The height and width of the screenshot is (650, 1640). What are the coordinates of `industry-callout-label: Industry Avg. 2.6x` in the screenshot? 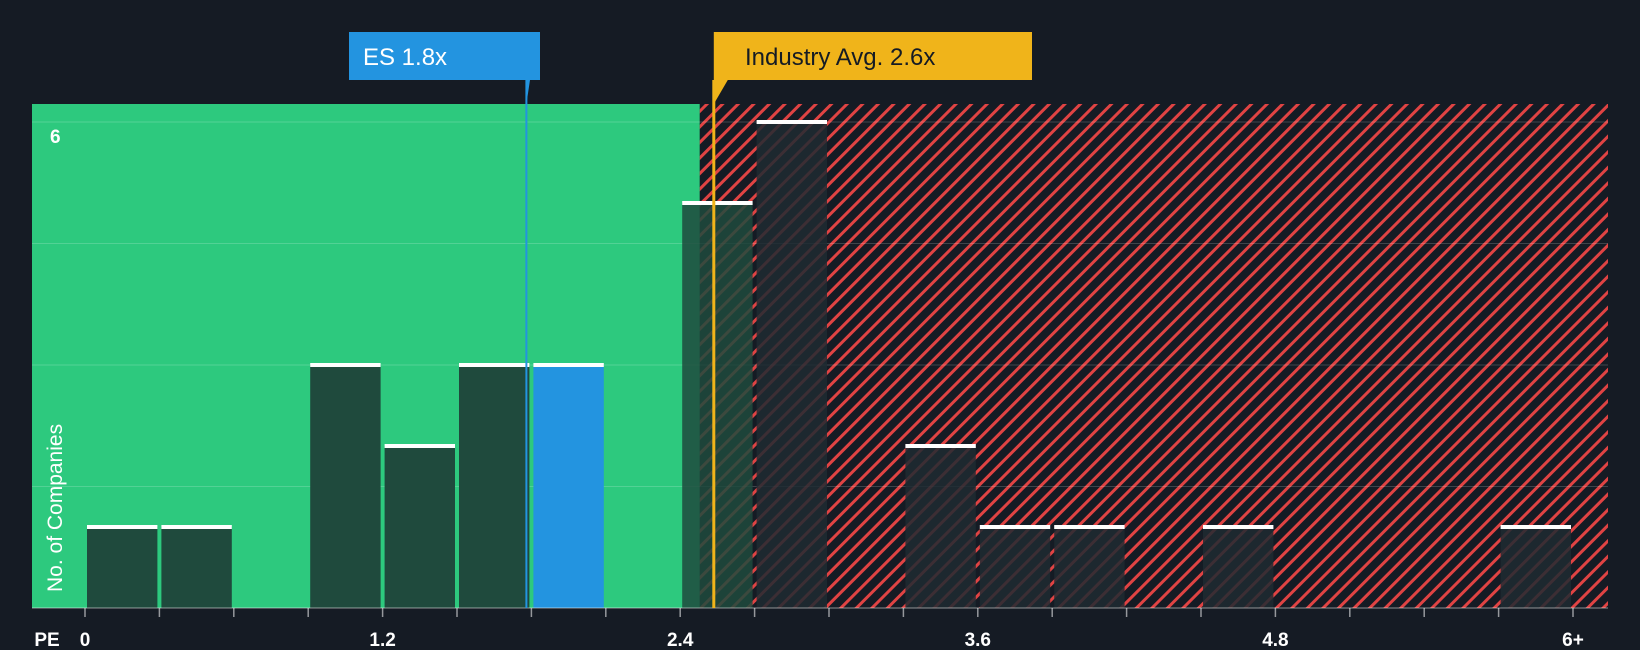 It's located at (840, 57).